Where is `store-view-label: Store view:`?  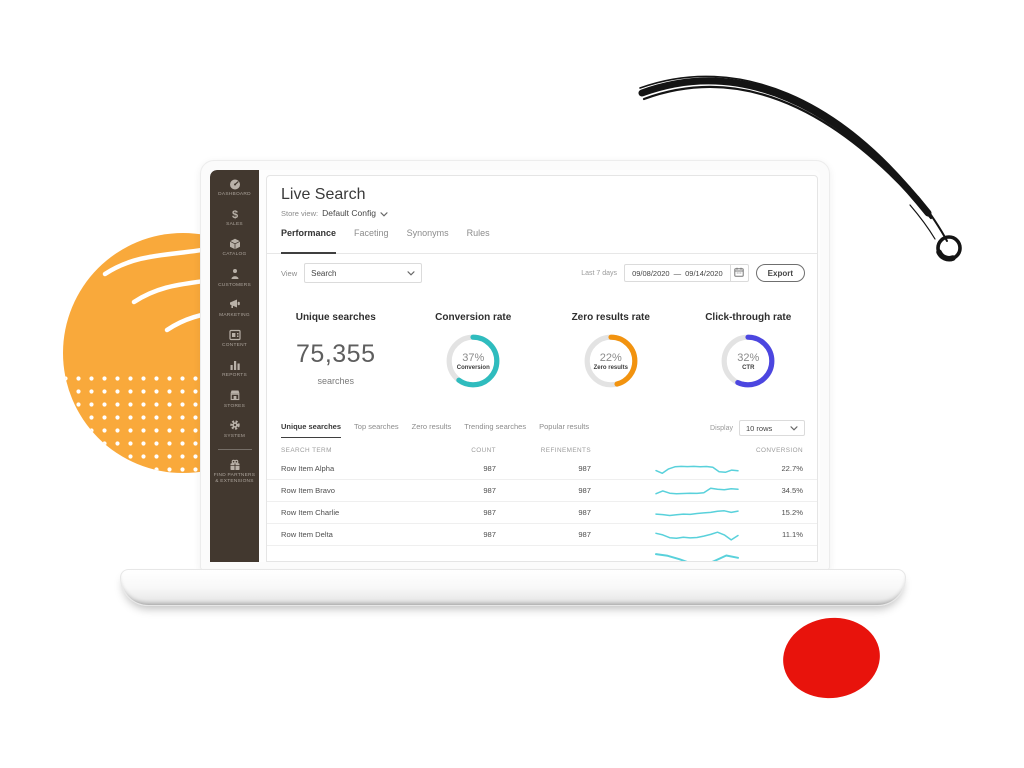 store-view-label: Store view: is located at coordinates (300, 213).